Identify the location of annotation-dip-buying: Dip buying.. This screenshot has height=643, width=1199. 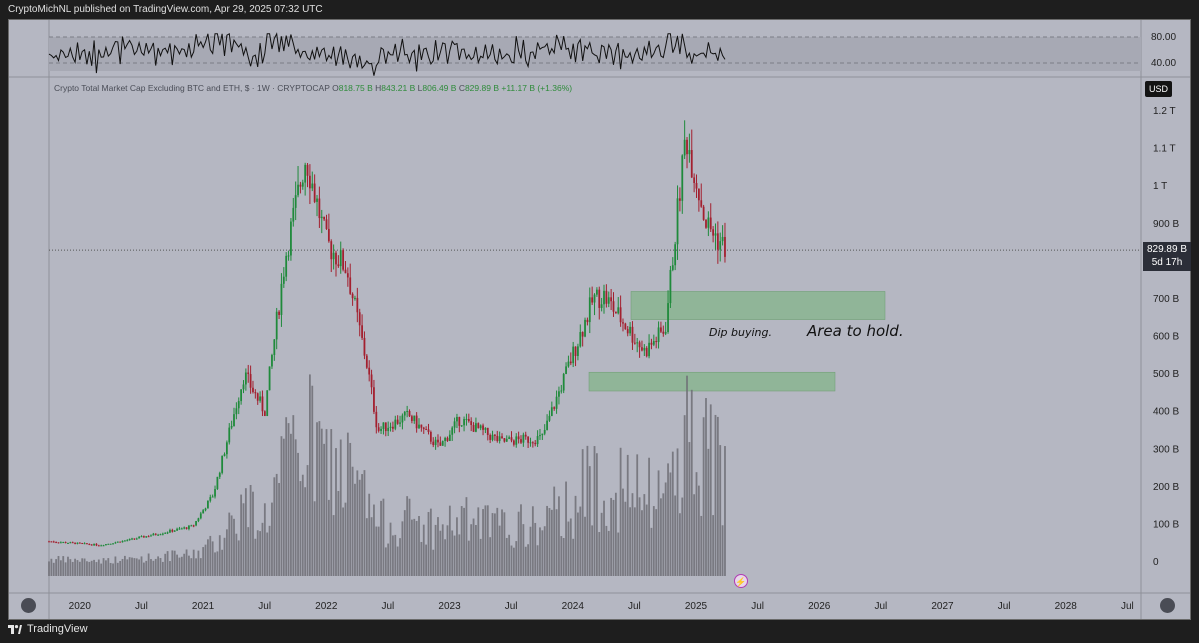
(740, 332).